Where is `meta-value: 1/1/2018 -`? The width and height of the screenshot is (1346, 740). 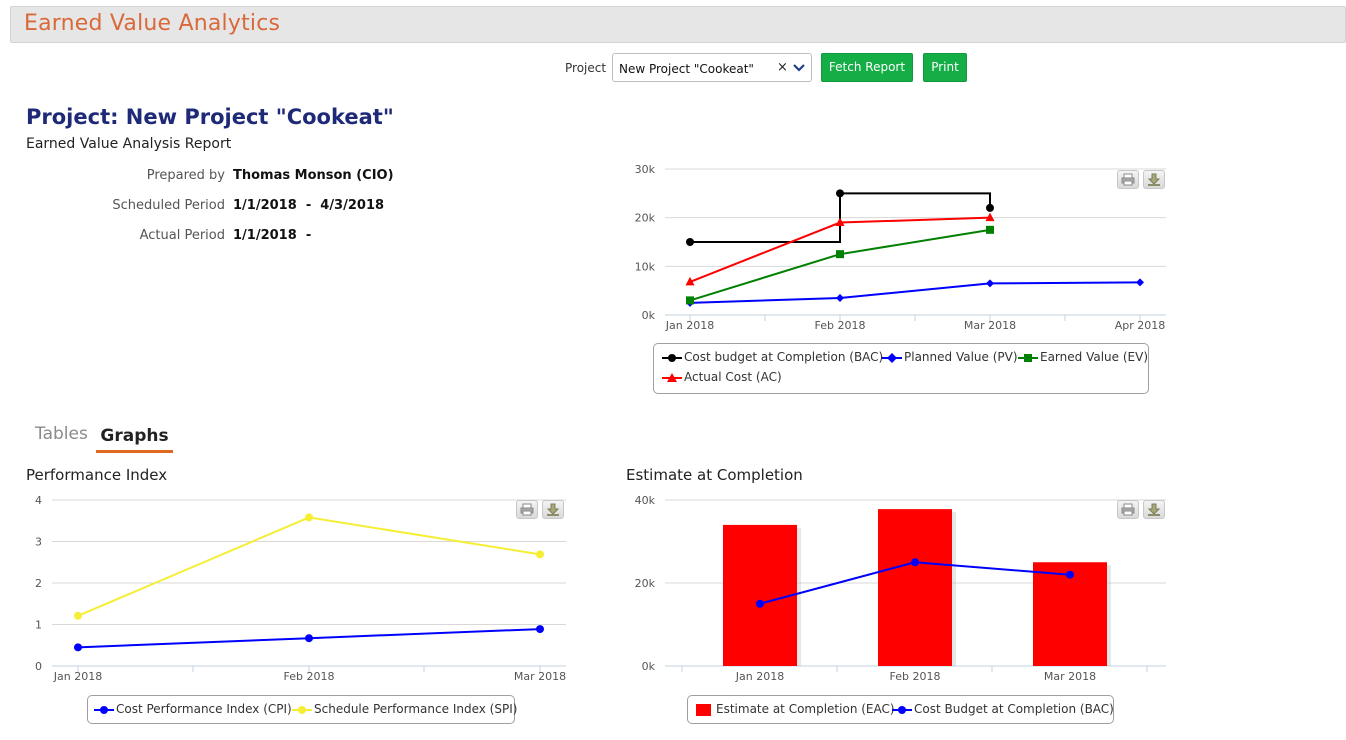 meta-value: 1/1/2018 - is located at coordinates (272, 235).